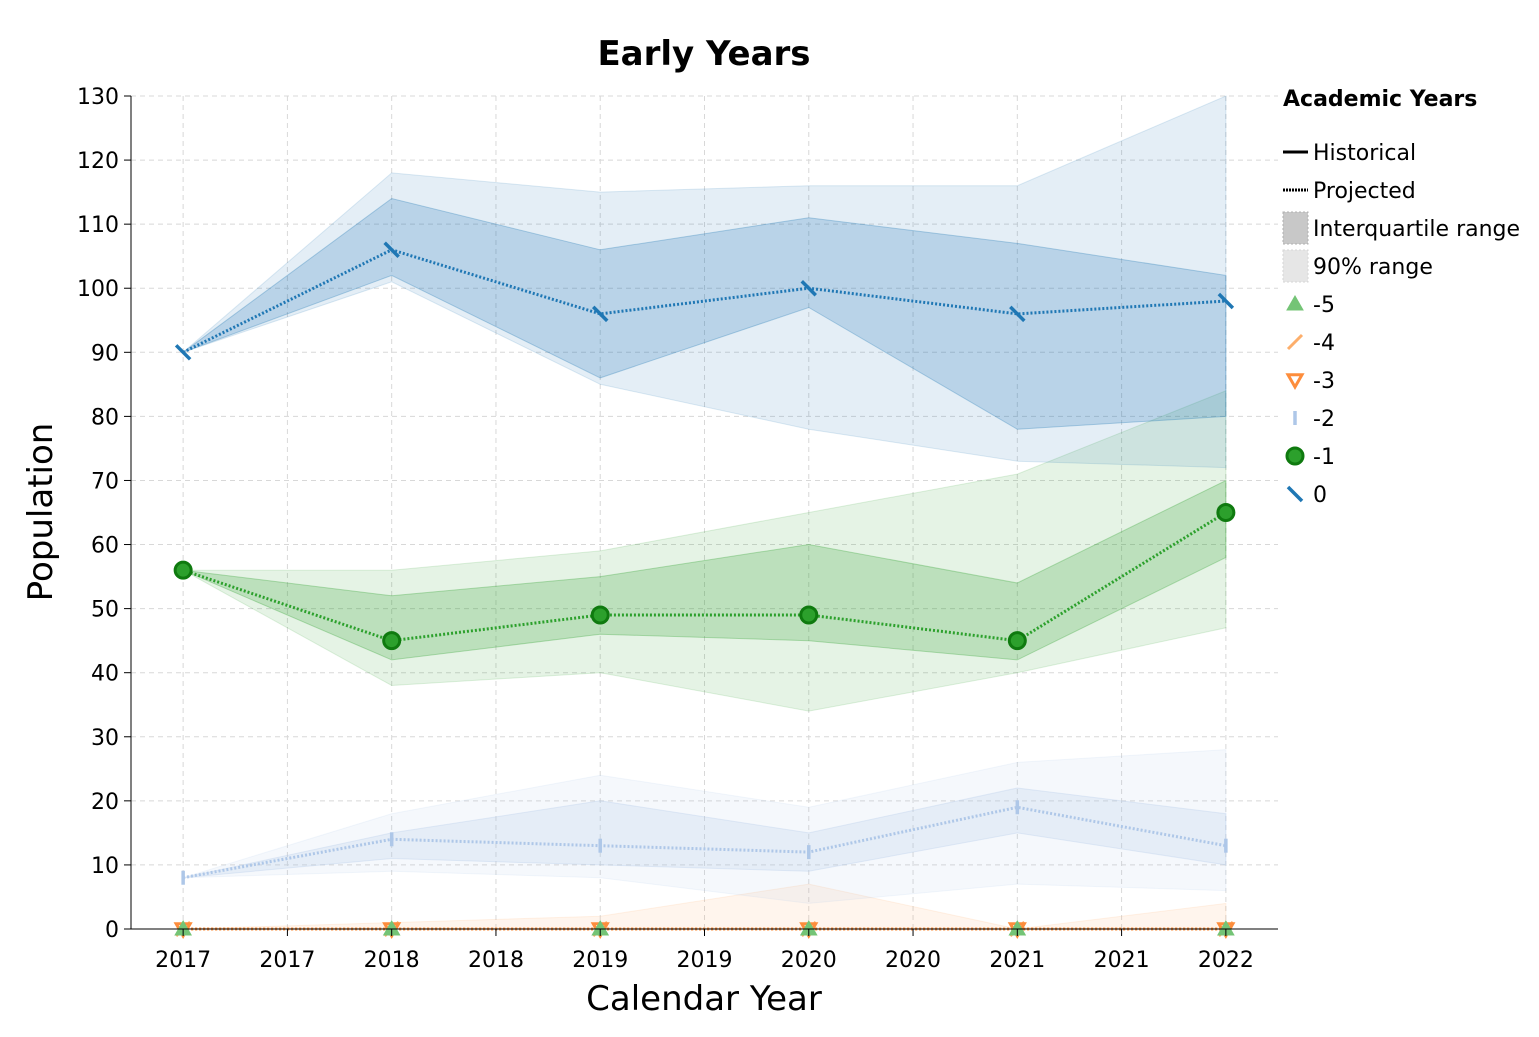  Describe the element at coordinates (98, 97) in the screenshot. I see `y-tick-label: 130` at that location.